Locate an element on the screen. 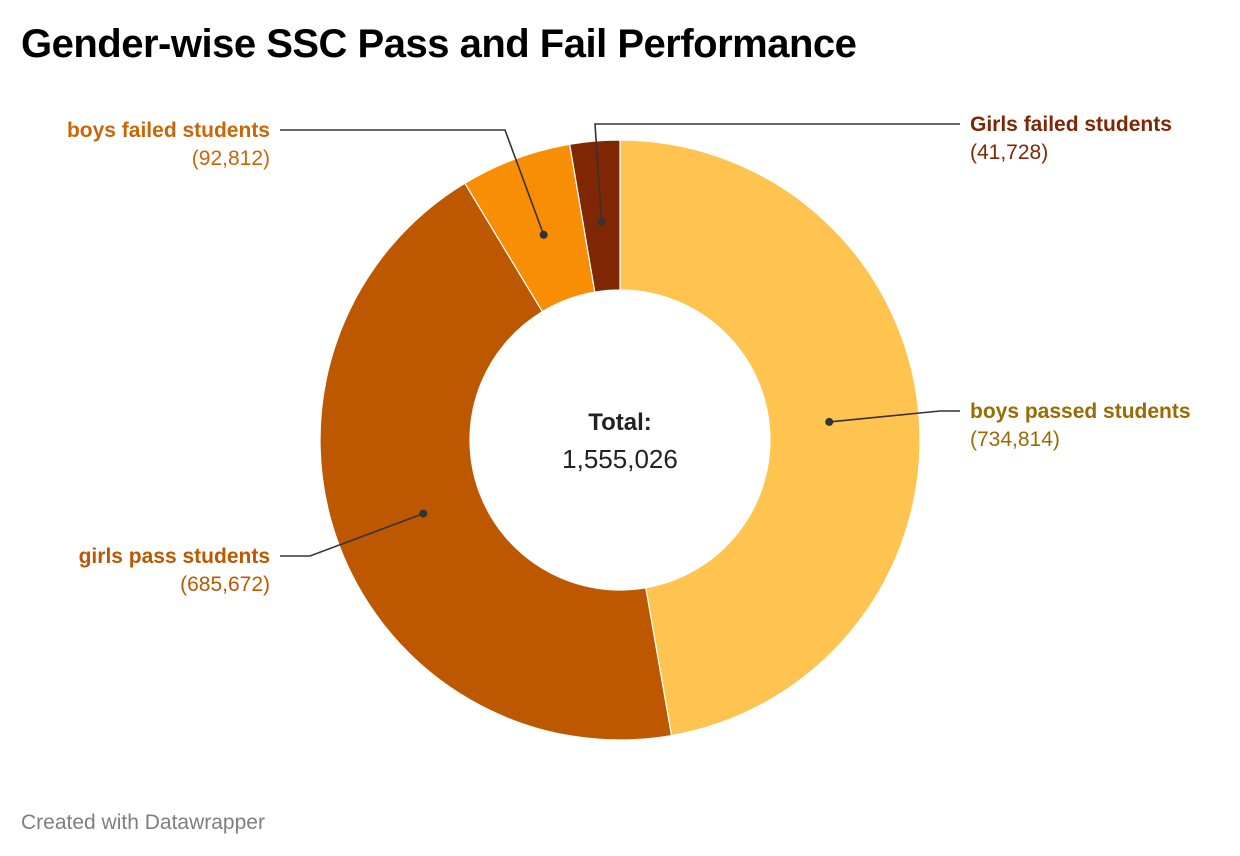 The height and width of the screenshot is (856, 1240). slice-label-boys-failed-students: boys failed students is located at coordinates (168, 130).